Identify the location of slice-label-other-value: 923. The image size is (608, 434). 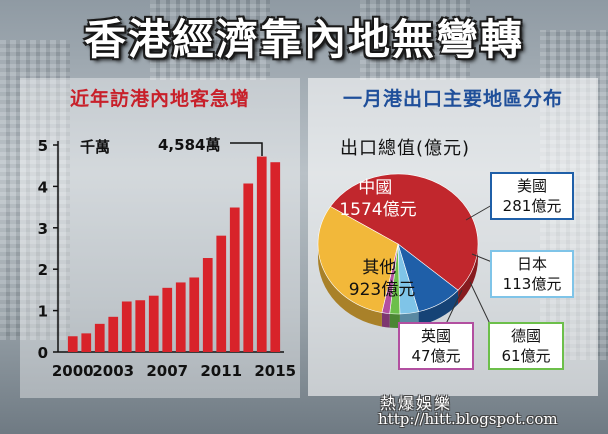
(365, 290).